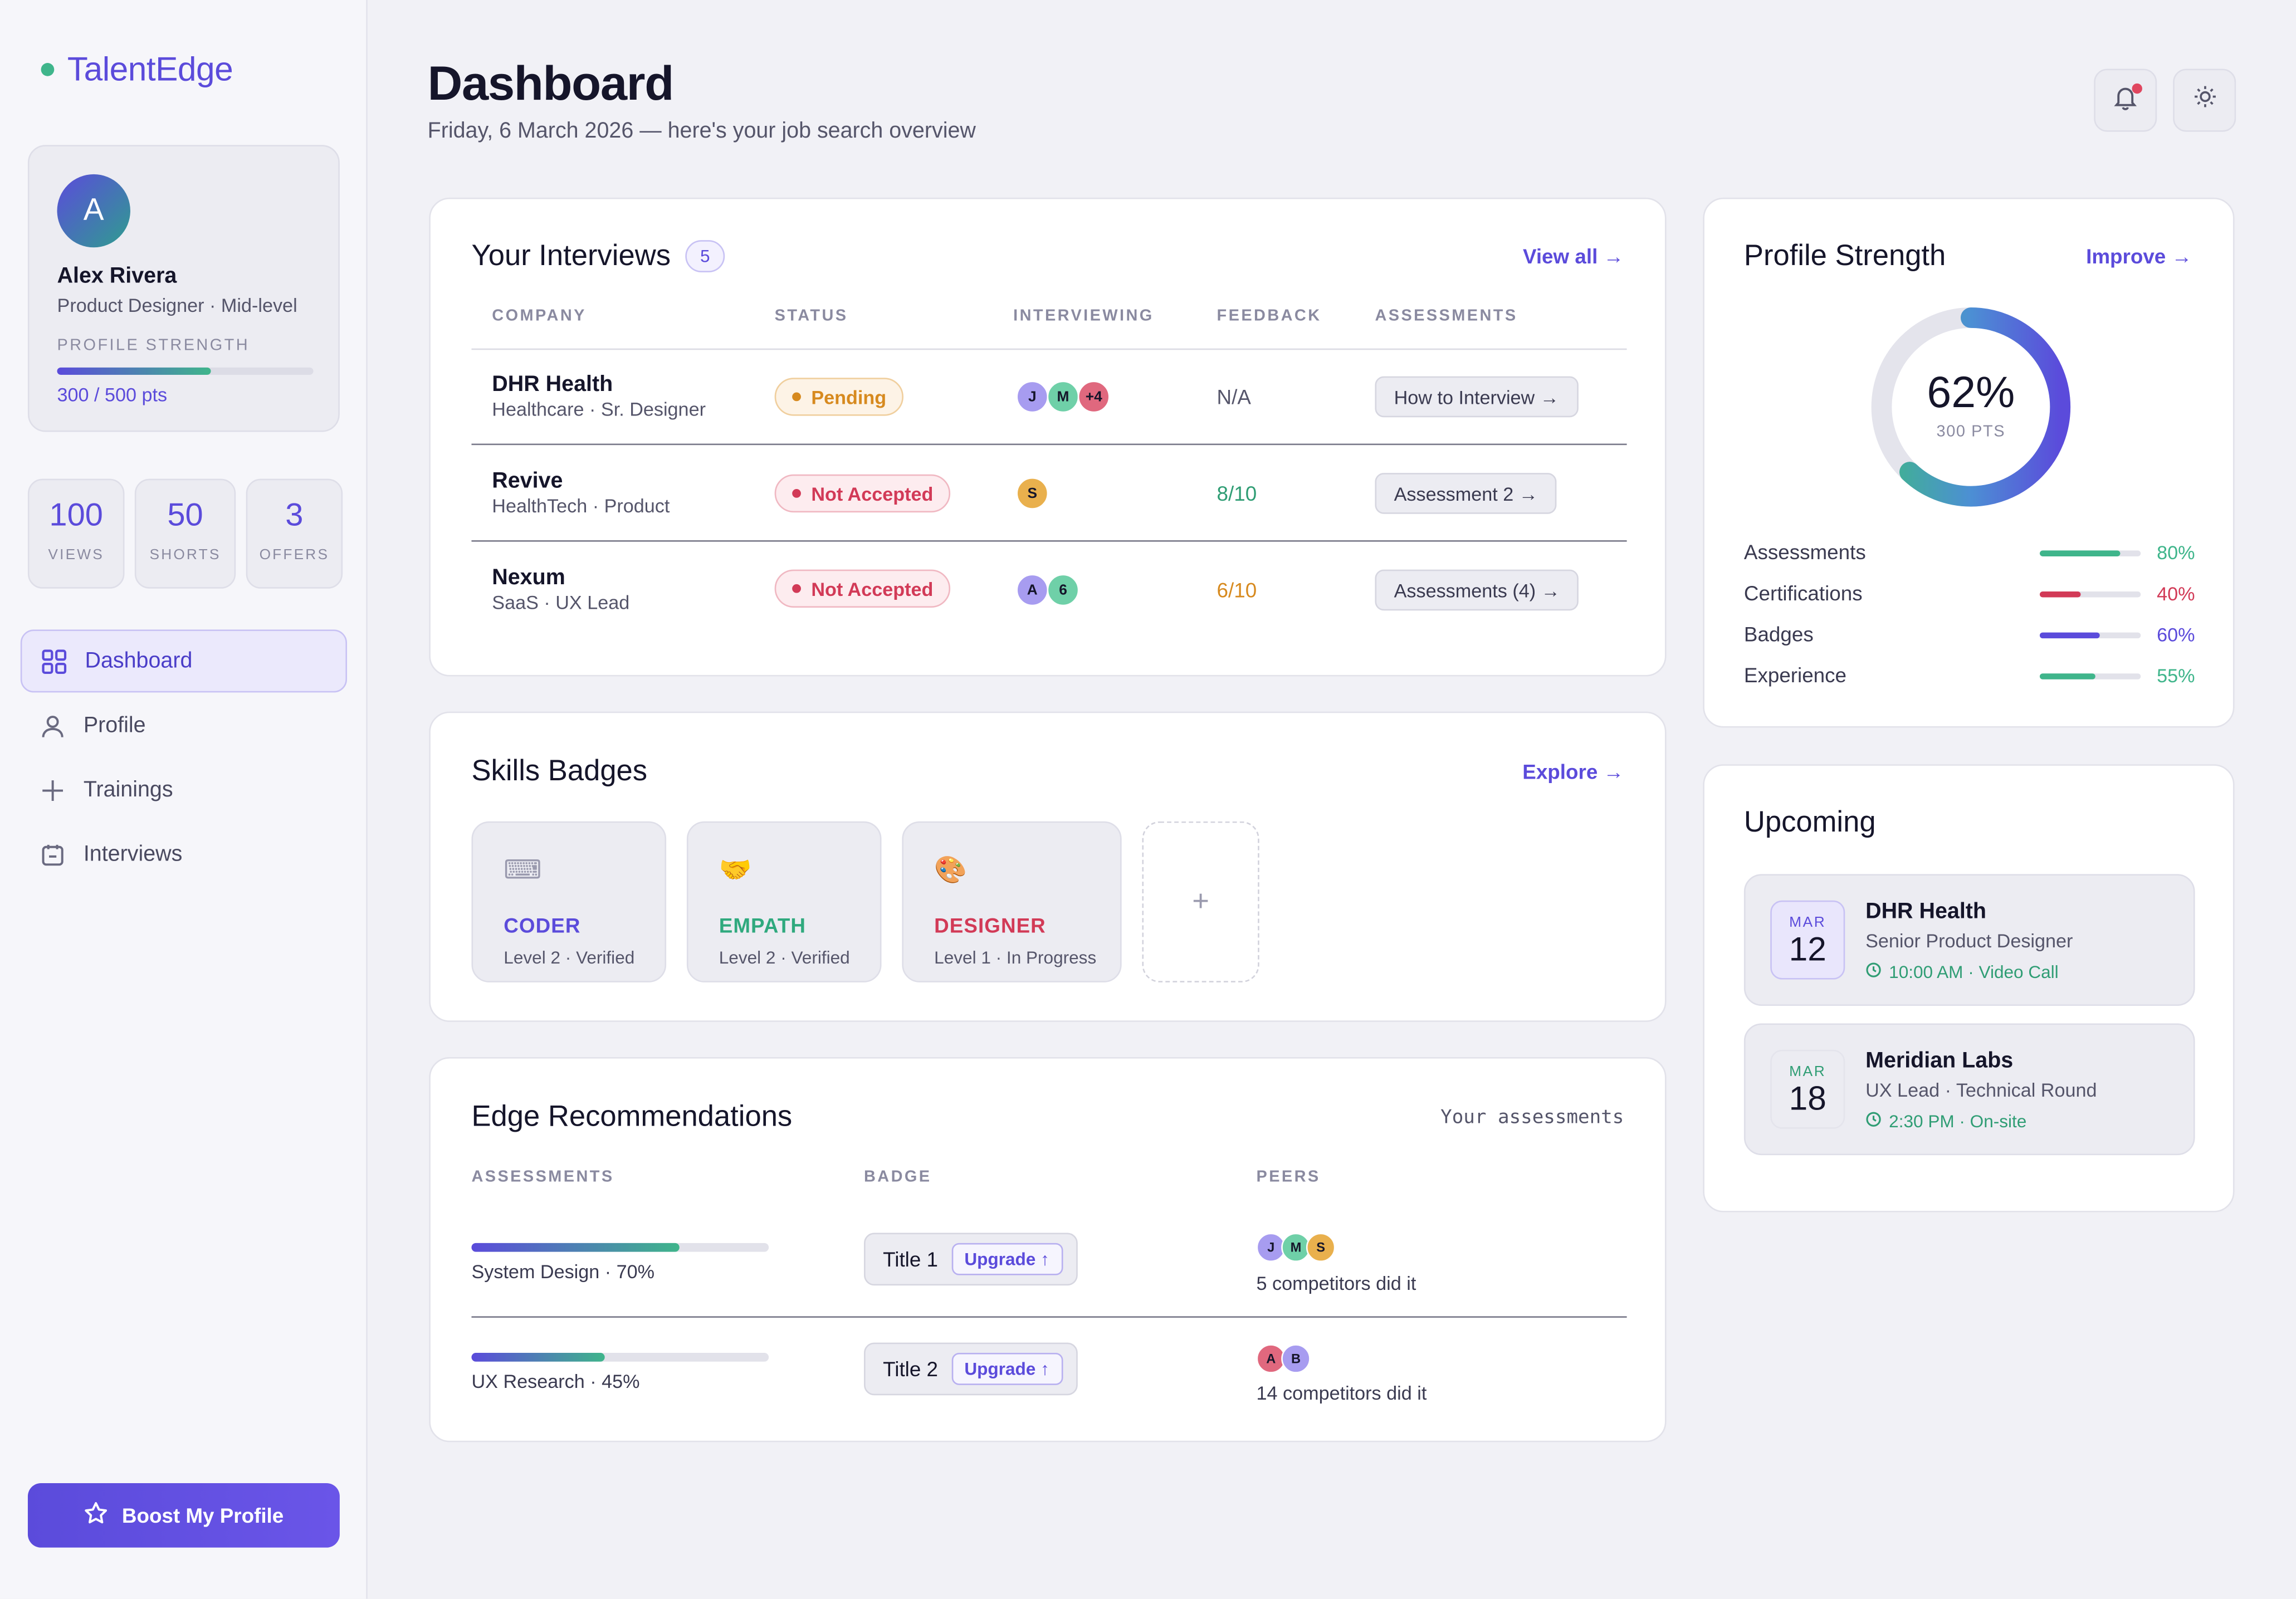 The width and height of the screenshot is (2296, 1599). What do you see at coordinates (1804, 552) in the screenshot?
I see `metric-label: Assessments` at bounding box center [1804, 552].